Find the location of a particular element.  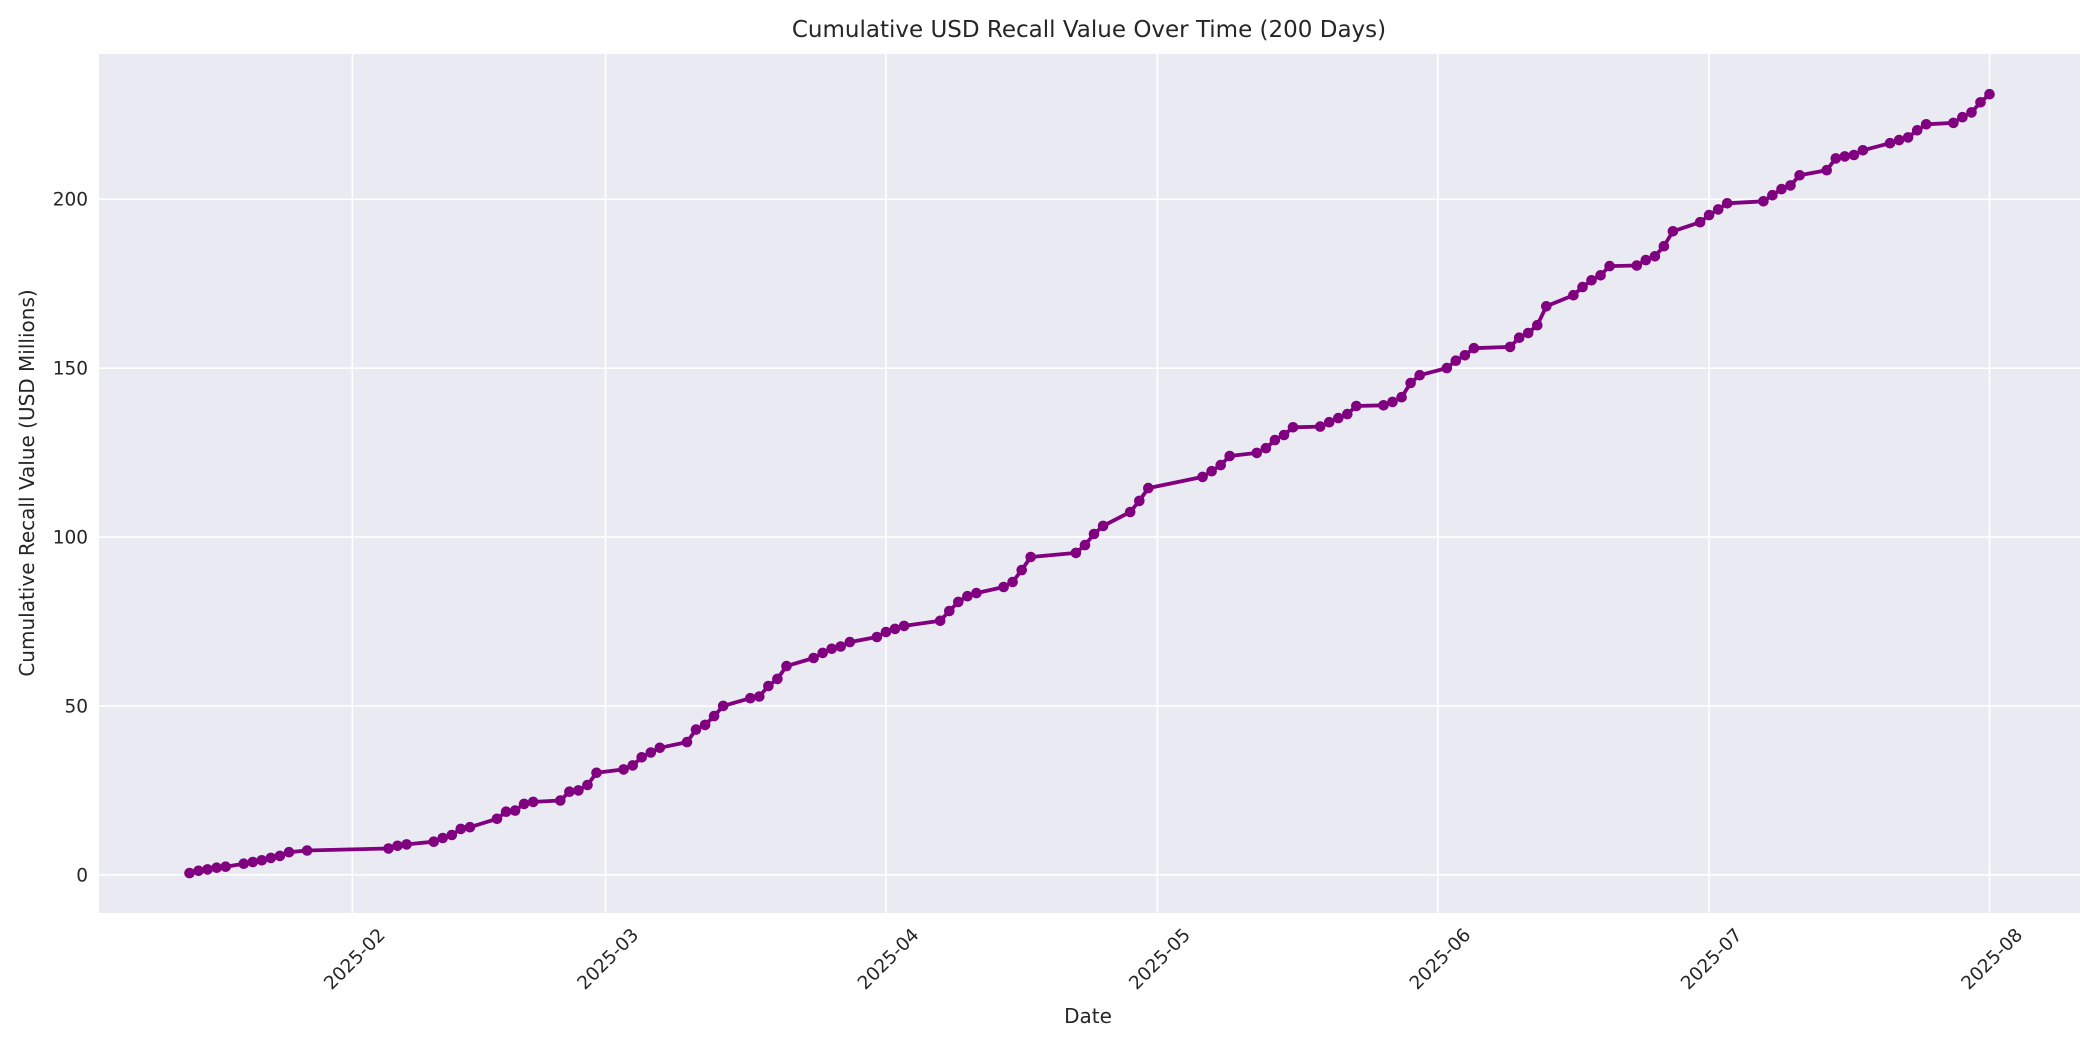

y-tick-labels: 0 50 100 150 200 is located at coordinates (70, 538).